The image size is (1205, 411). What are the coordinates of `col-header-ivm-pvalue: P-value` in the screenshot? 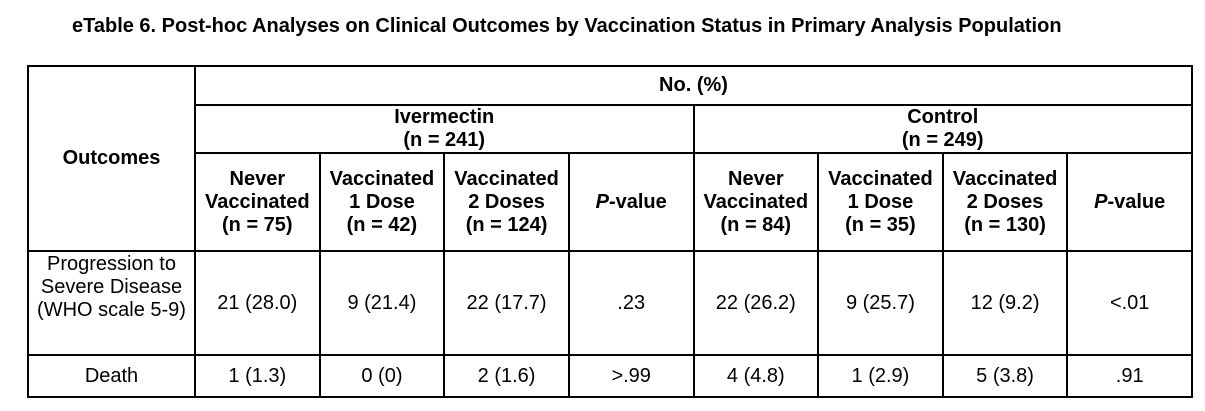 It's located at (631, 202).